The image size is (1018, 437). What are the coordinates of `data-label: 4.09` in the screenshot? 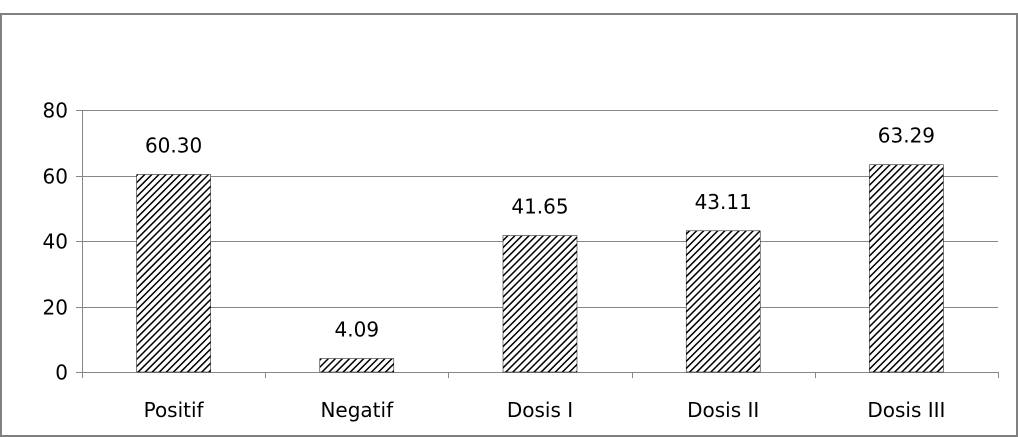 It's located at (357, 330).